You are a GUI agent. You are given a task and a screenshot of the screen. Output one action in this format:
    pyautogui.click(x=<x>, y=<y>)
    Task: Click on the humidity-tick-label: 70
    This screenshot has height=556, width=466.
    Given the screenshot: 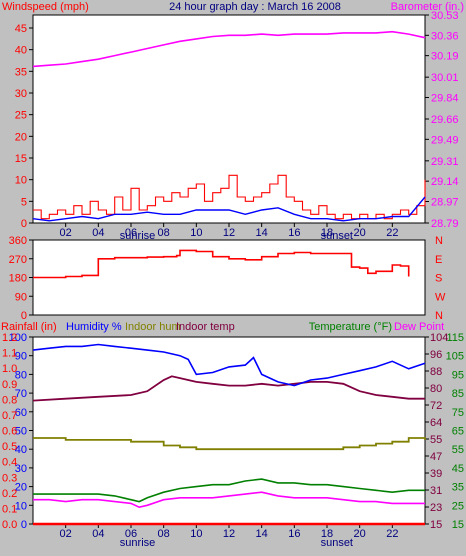 What is the action you would take?
    pyautogui.click(x=21, y=394)
    